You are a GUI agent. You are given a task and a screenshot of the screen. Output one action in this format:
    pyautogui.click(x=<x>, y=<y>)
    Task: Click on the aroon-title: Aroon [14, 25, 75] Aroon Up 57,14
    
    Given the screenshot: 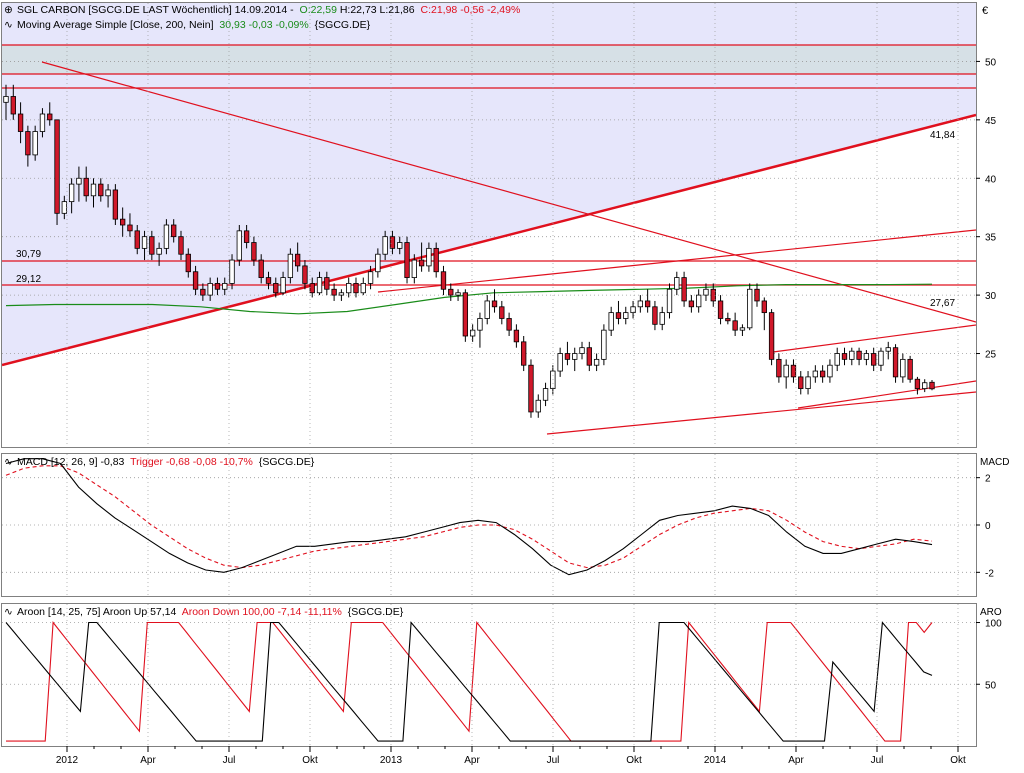 What is the action you would take?
    pyautogui.click(x=97, y=612)
    